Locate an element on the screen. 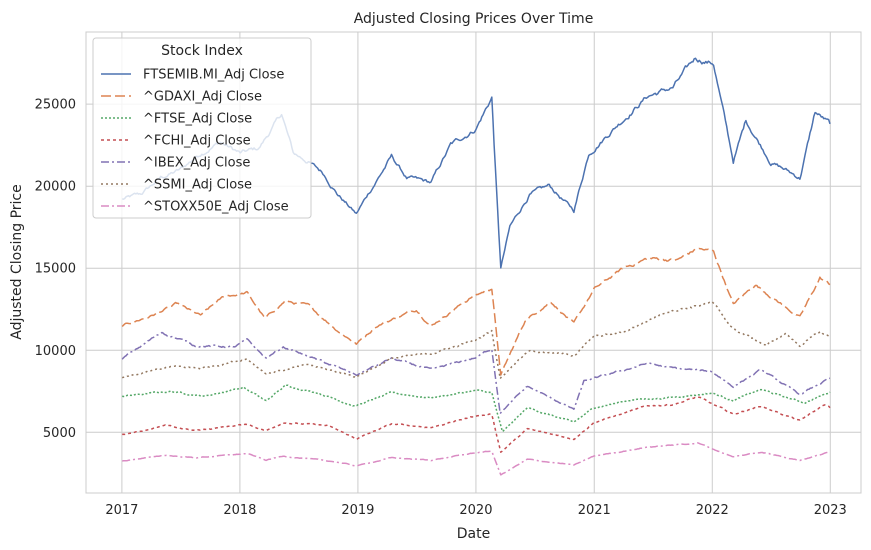 The height and width of the screenshot is (550, 871). y-axis-label: Adjusted Closing Price is located at coordinates (17, 262).